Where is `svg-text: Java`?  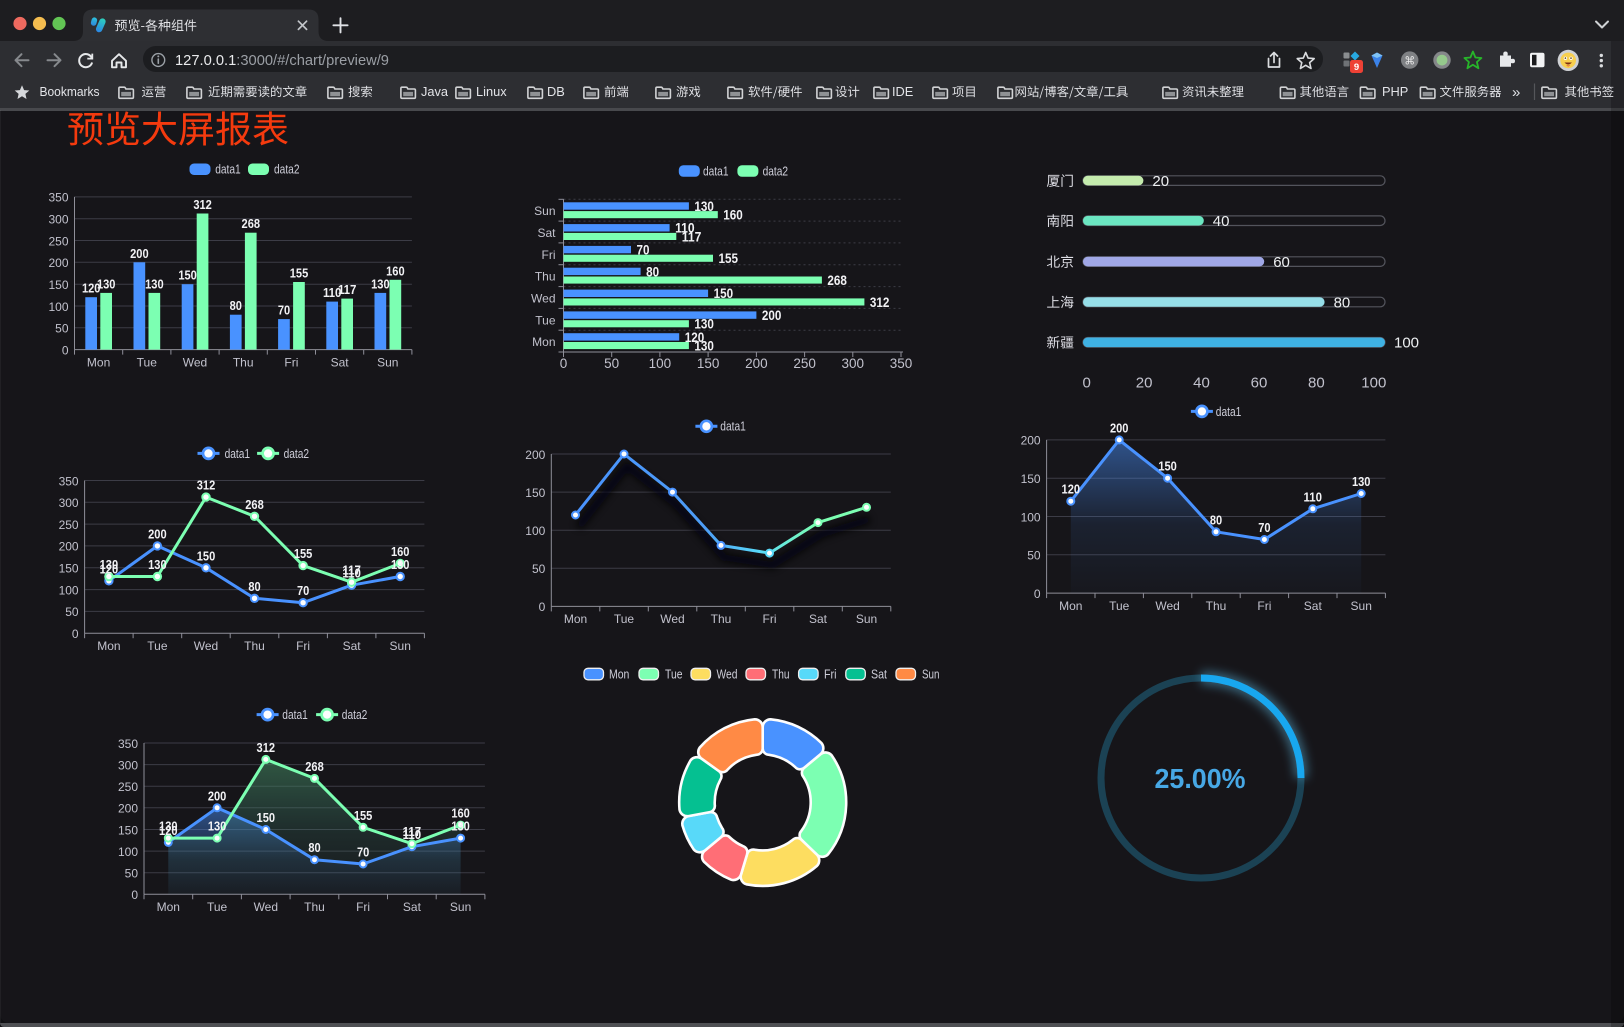
svg-text: Java is located at coordinates (435, 91).